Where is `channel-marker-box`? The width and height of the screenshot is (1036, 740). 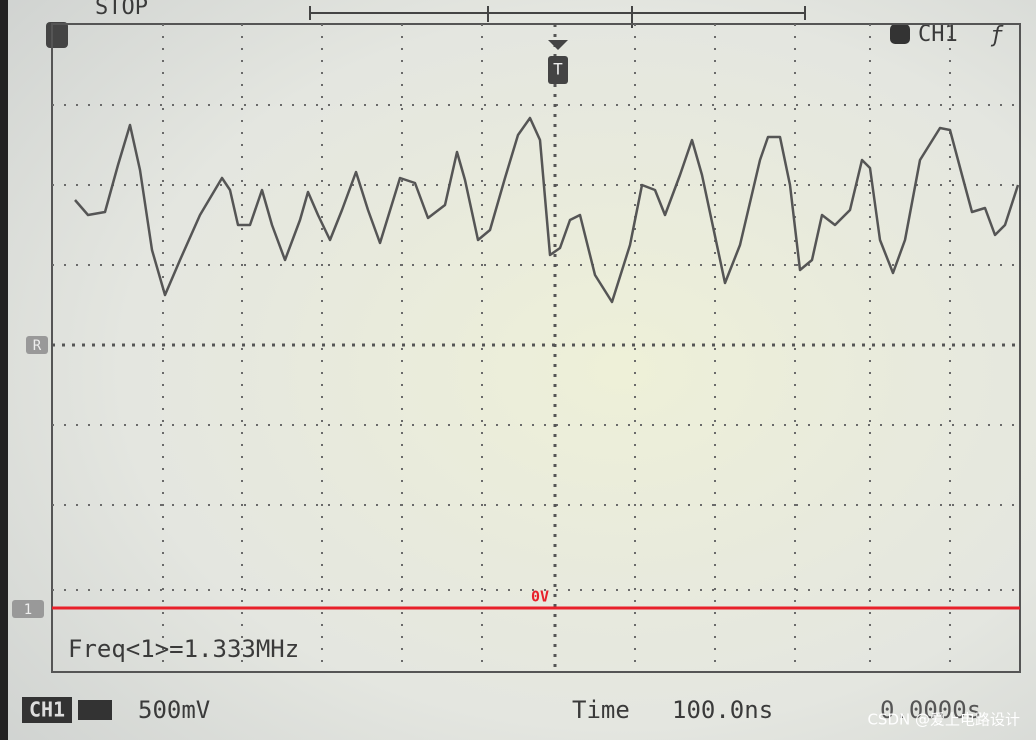
channel-marker-box is located at coordinates (28, 609).